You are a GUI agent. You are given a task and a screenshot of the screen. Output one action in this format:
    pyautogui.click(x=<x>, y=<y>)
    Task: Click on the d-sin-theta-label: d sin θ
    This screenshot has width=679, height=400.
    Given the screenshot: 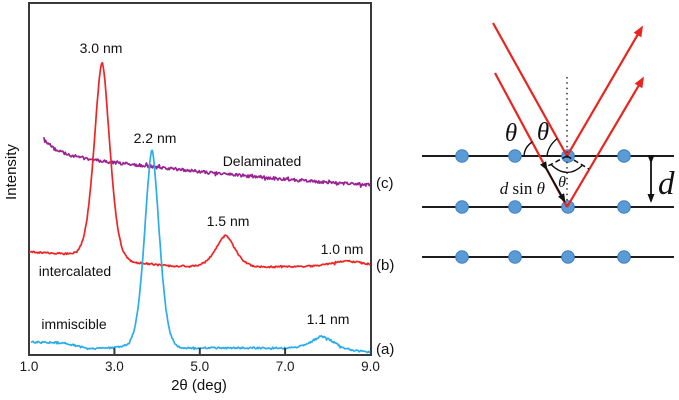 What is the action you would take?
    pyautogui.click(x=522, y=188)
    